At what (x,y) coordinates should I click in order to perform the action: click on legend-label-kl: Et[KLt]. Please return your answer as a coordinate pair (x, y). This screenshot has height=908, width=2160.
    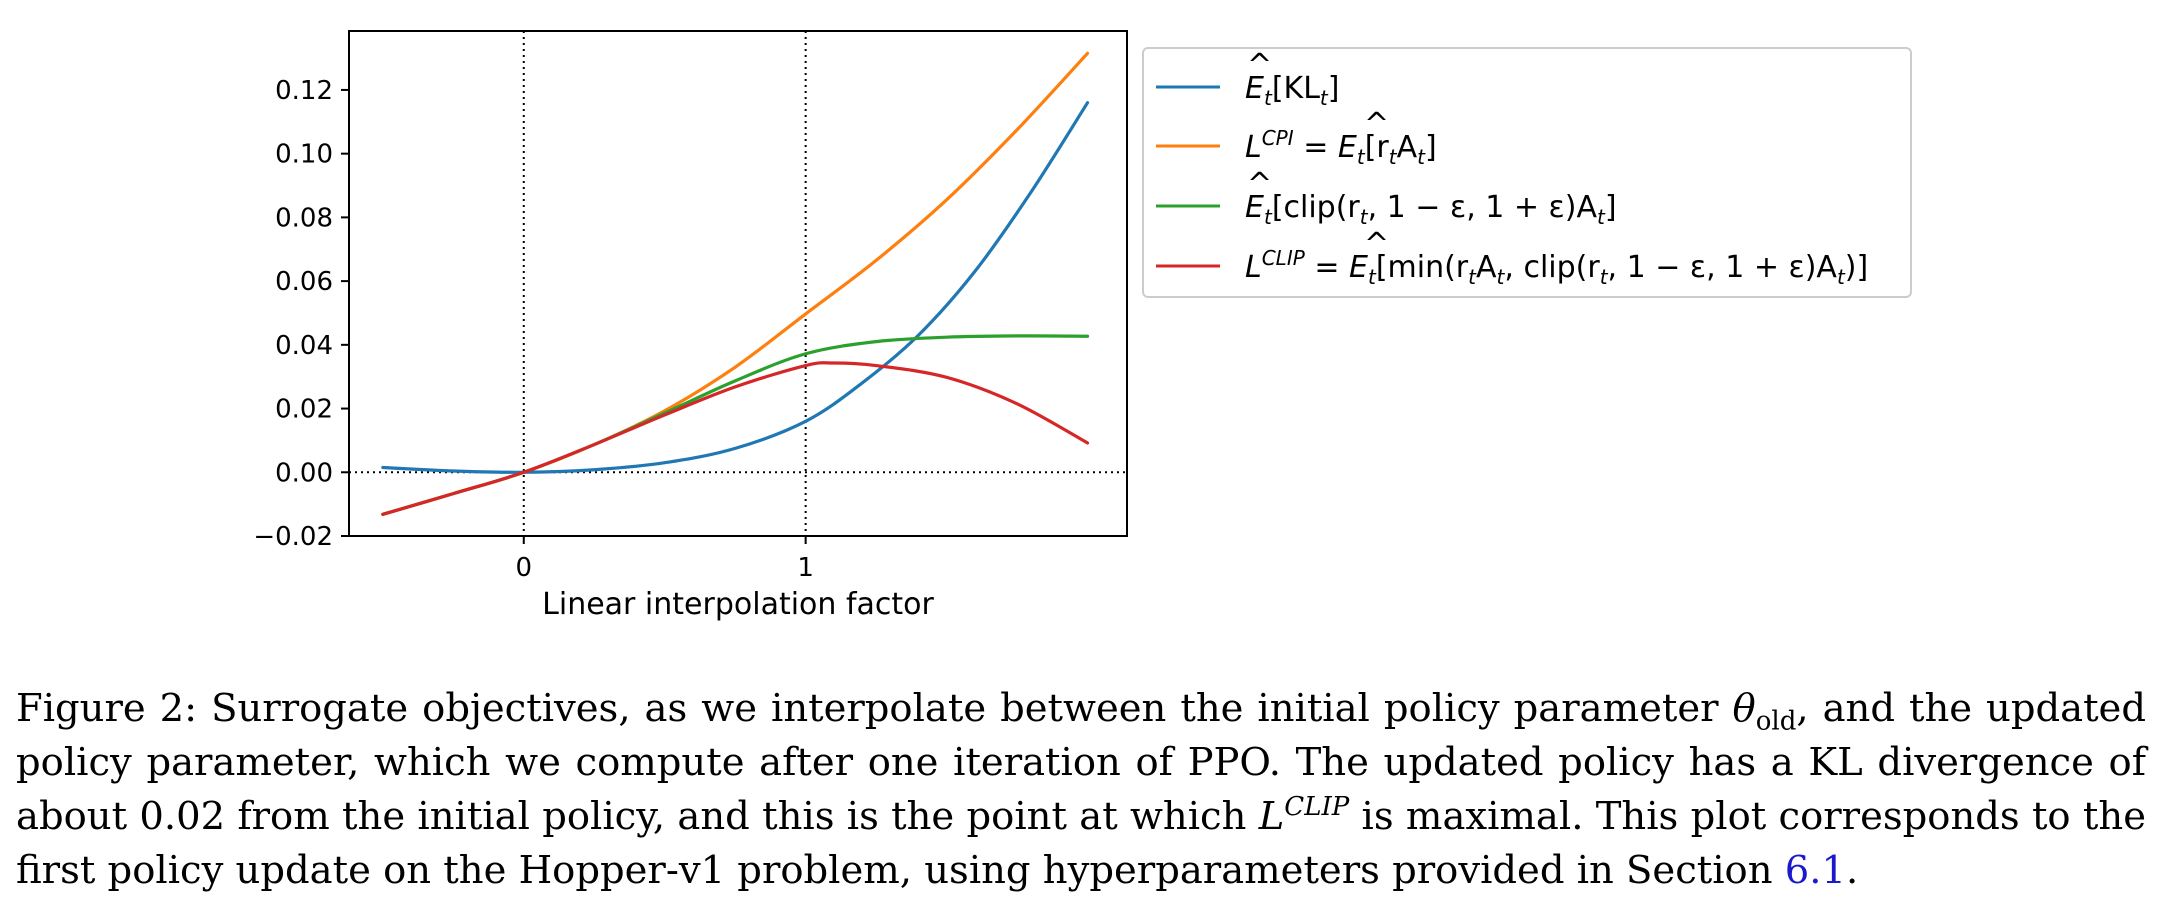
    Looking at the image, I should click on (1292, 90).